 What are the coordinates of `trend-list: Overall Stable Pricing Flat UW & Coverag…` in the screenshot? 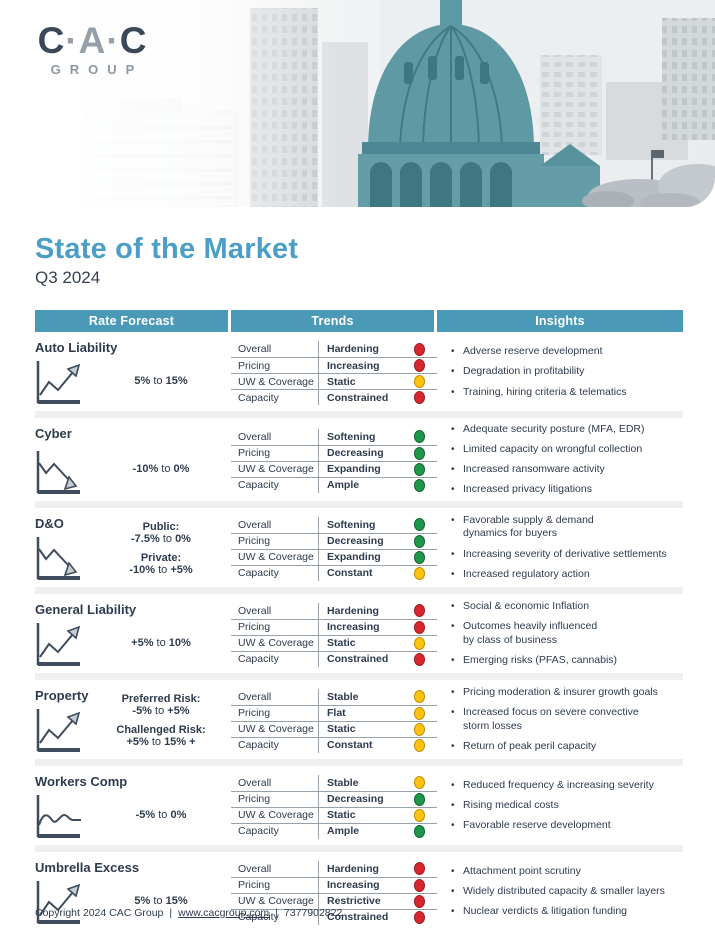 It's located at (334, 720).